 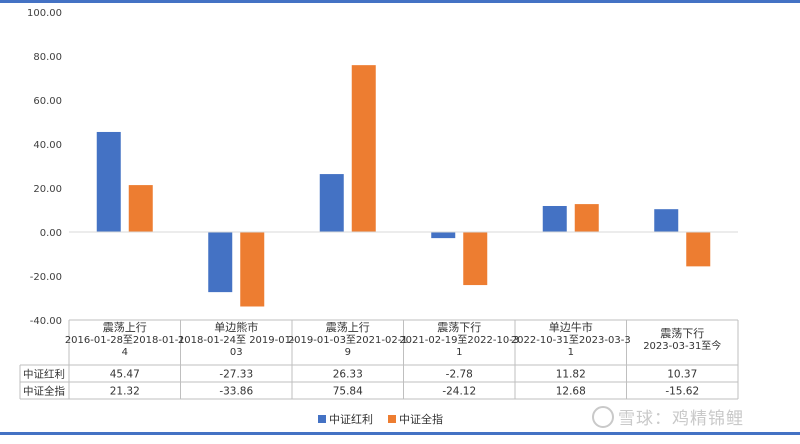 I want to click on watermark: 雪球：鸡精锦鲤, so click(x=668, y=417).